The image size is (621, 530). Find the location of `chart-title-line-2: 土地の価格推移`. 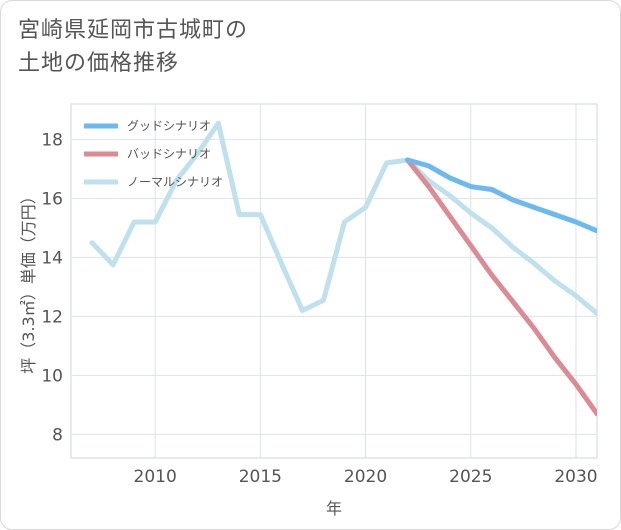

chart-title-line-2: 土地の価格推移 is located at coordinates (99, 63).